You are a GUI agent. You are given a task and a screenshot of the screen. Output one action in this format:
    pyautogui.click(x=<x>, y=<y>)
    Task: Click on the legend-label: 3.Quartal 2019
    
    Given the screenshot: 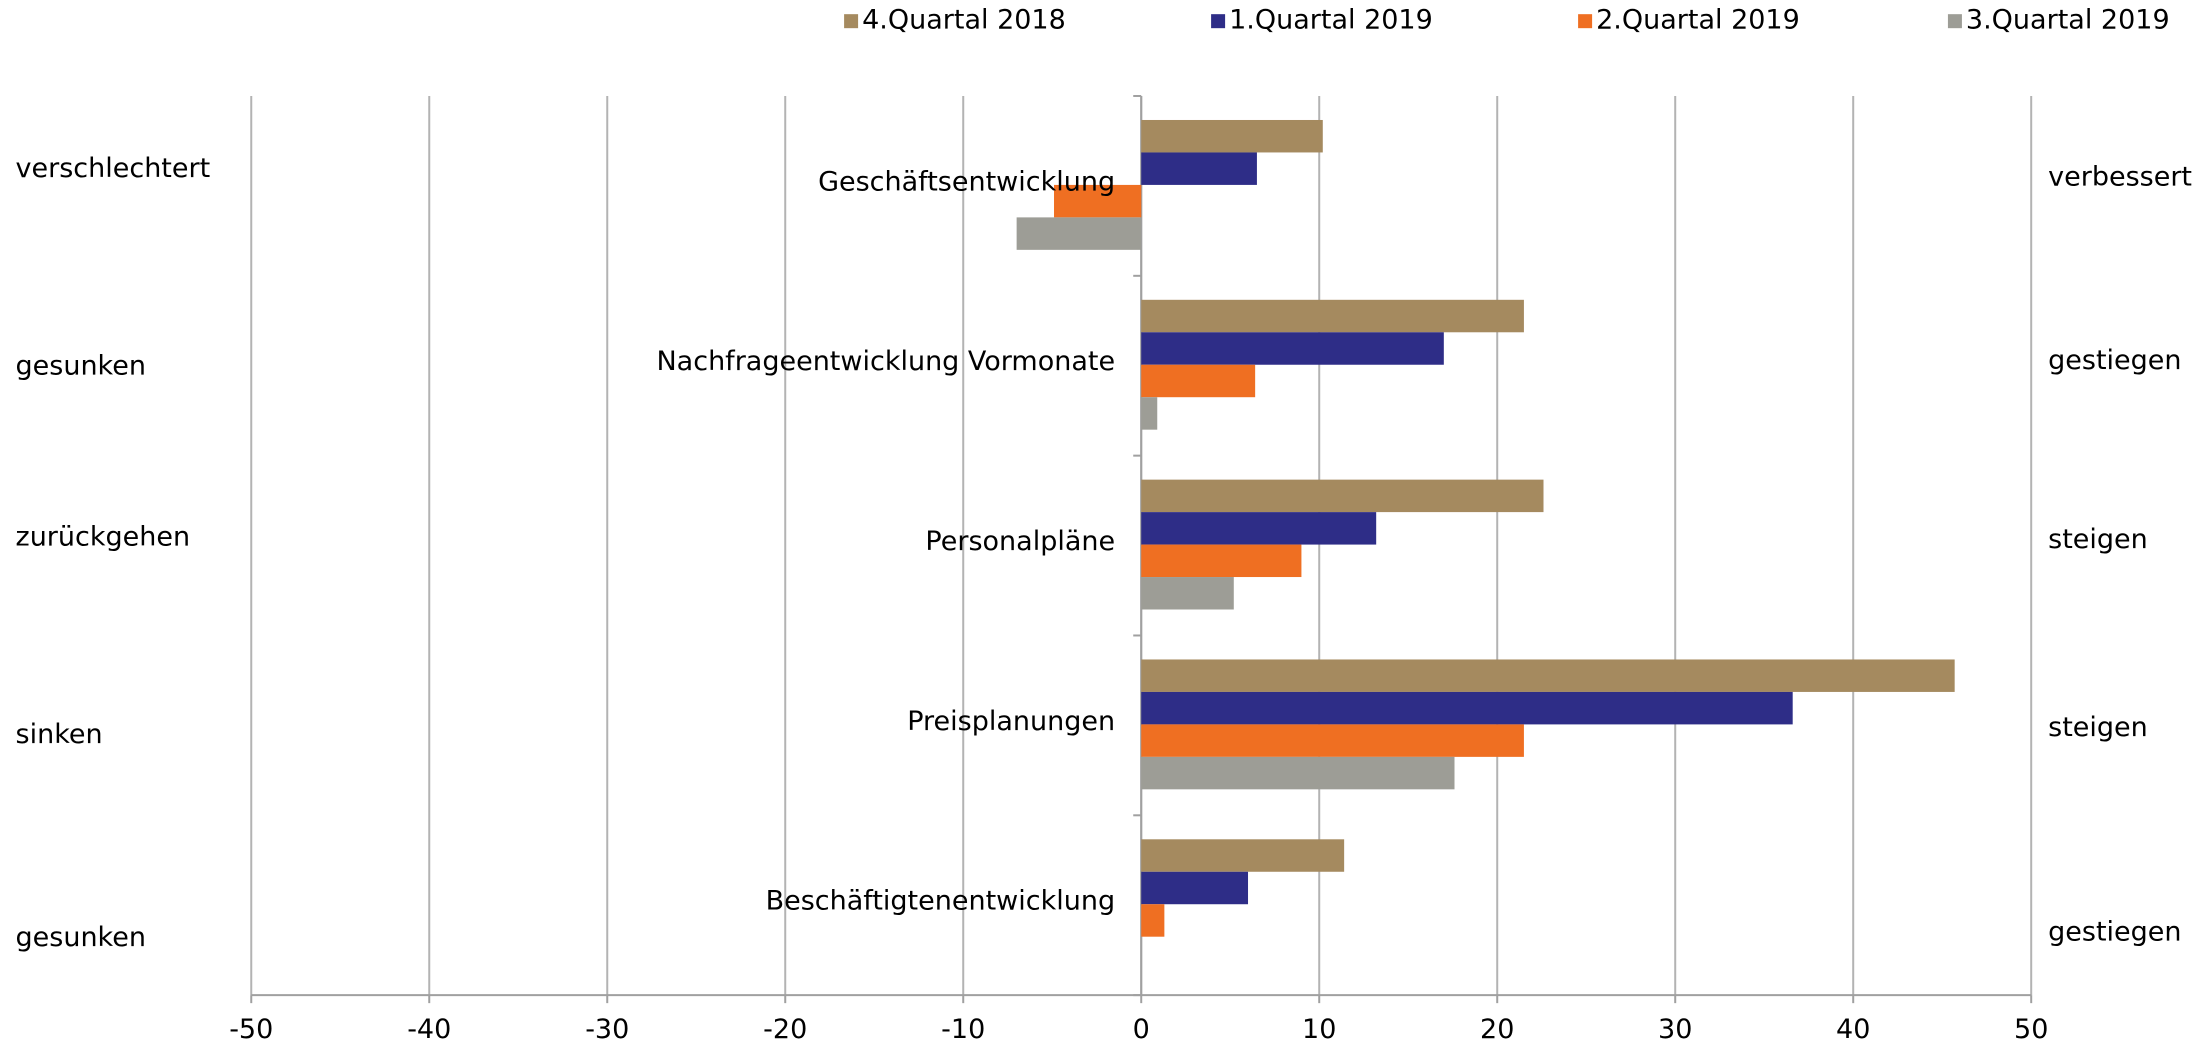 What is the action you would take?
    pyautogui.click(x=2068, y=20)
    